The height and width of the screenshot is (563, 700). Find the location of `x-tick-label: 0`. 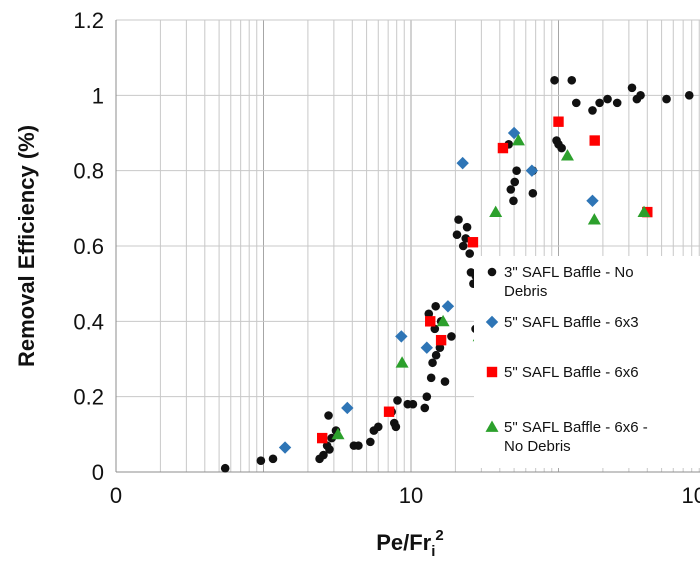

x-tick-label: 0 is located at coordinates (116, 495).